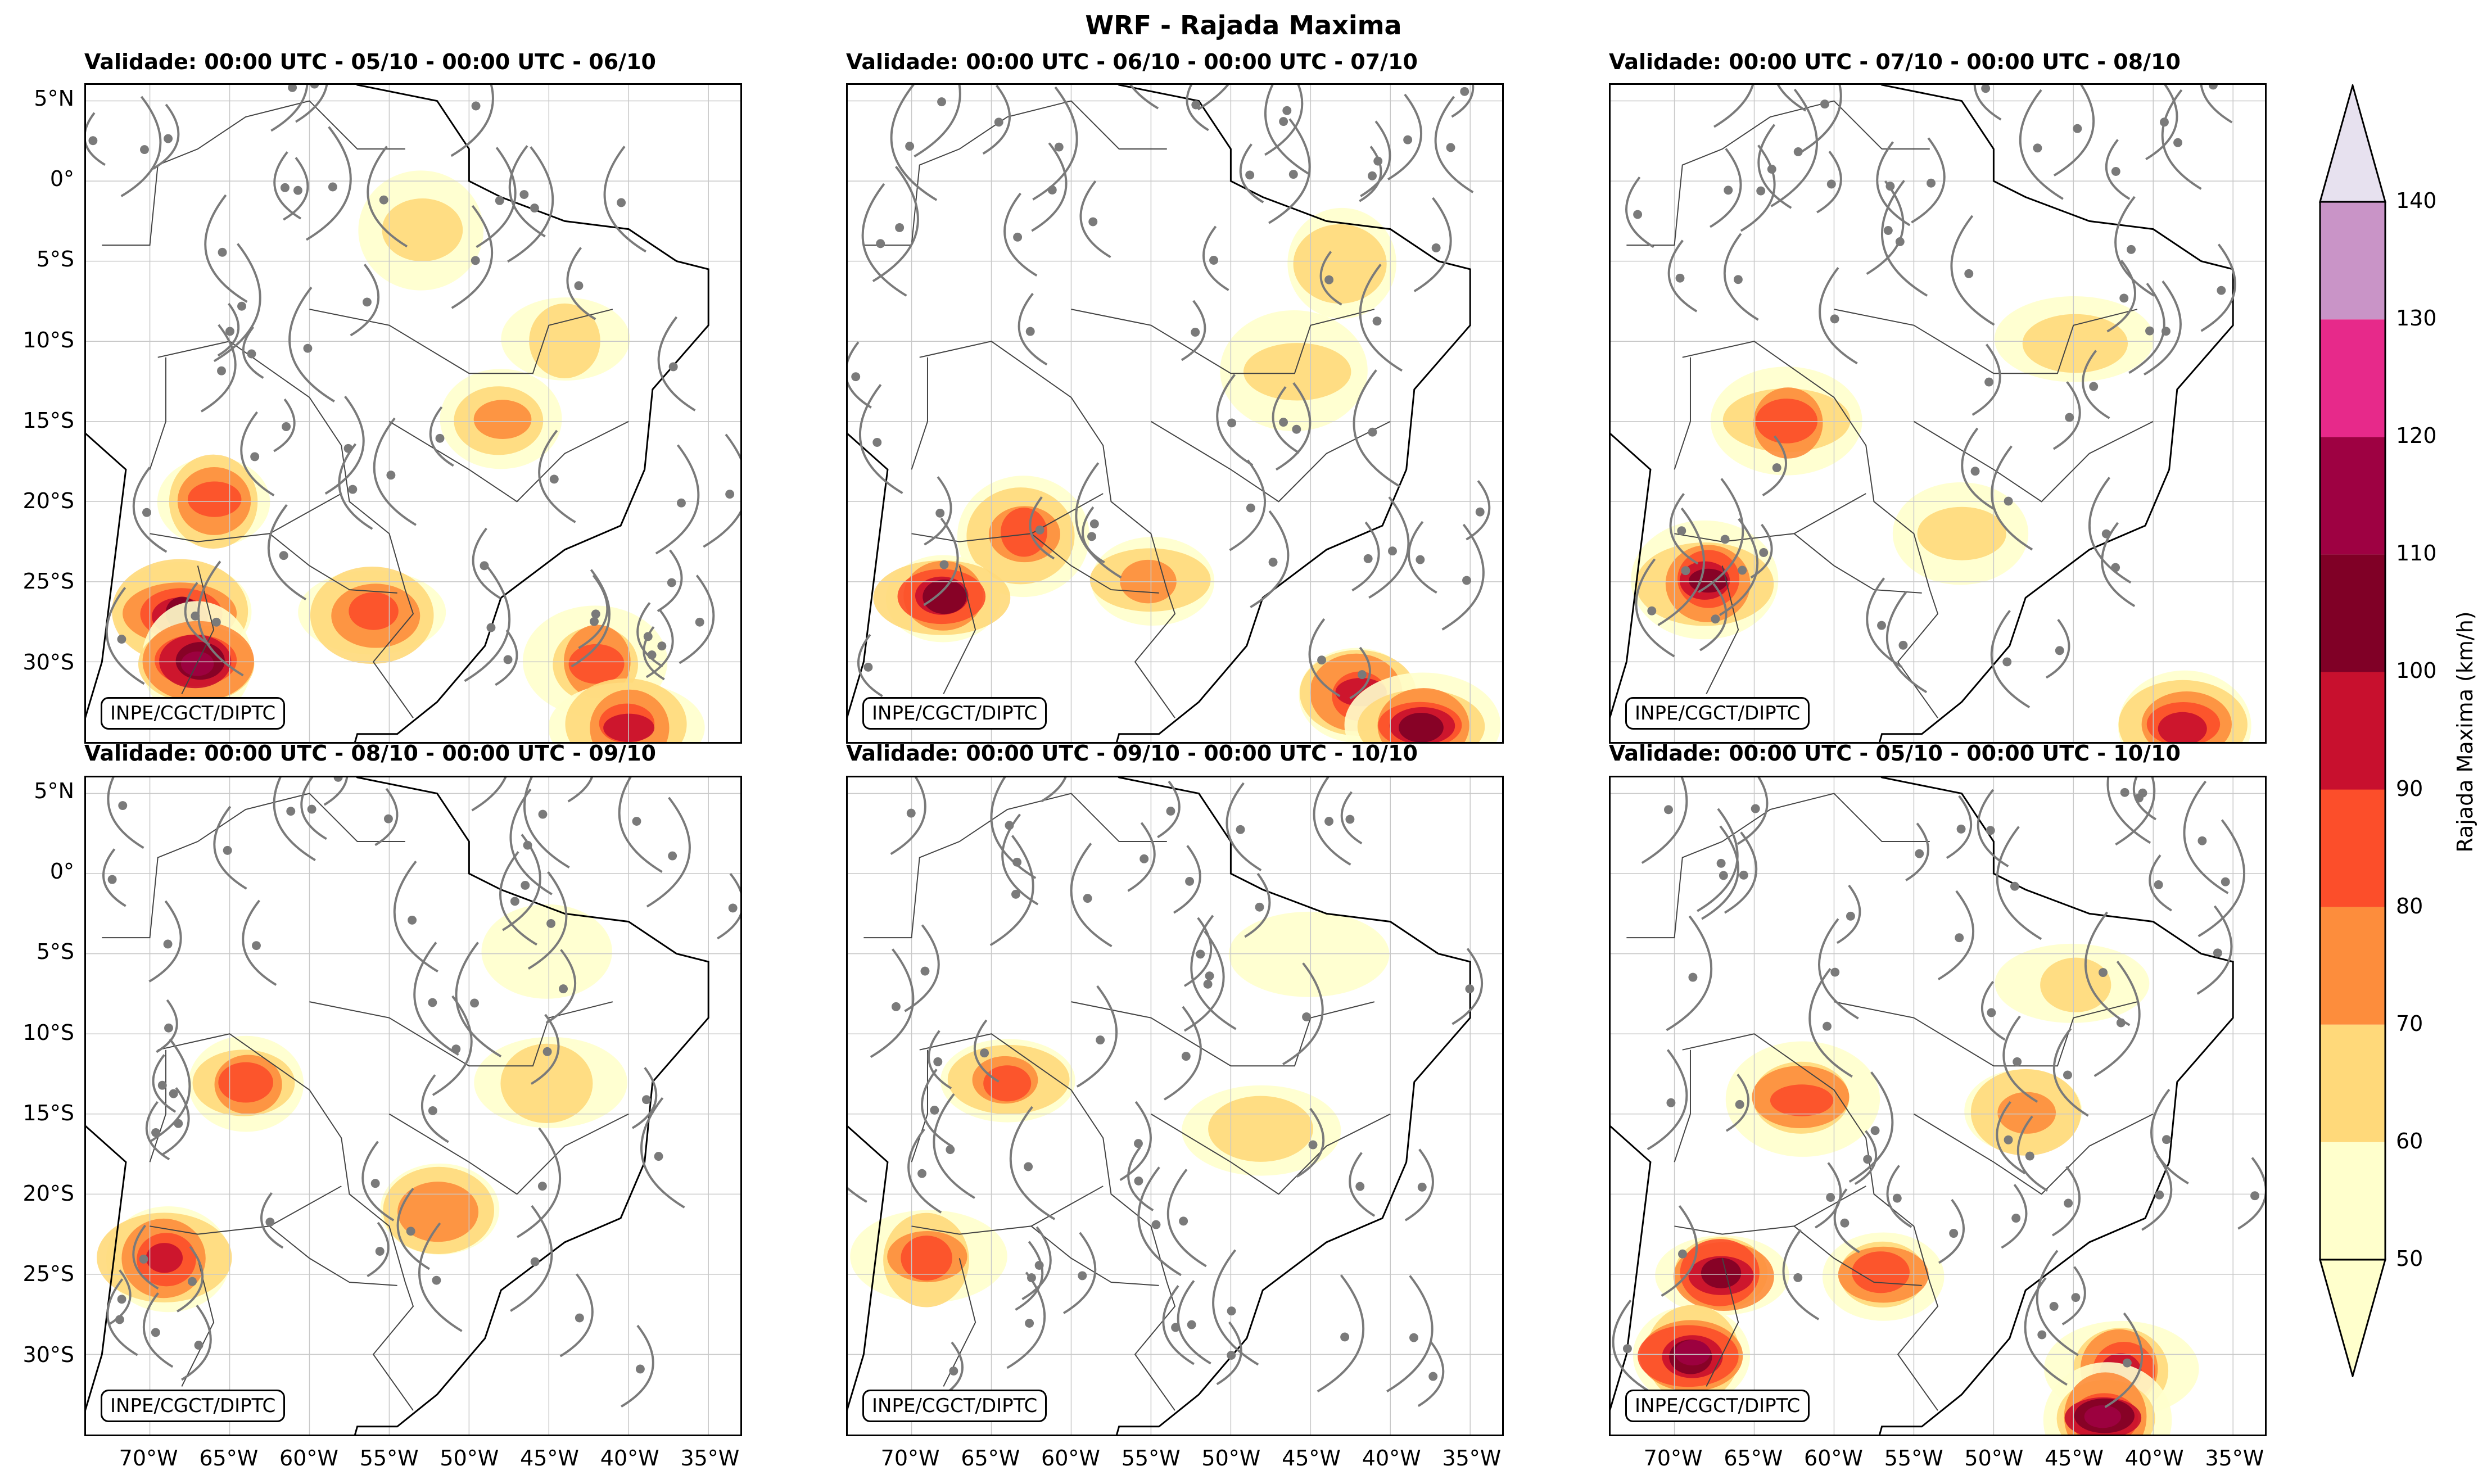 The width and height of the screenshot is (2487, 1484). I want to click on colorbar, so click(2352, 730).